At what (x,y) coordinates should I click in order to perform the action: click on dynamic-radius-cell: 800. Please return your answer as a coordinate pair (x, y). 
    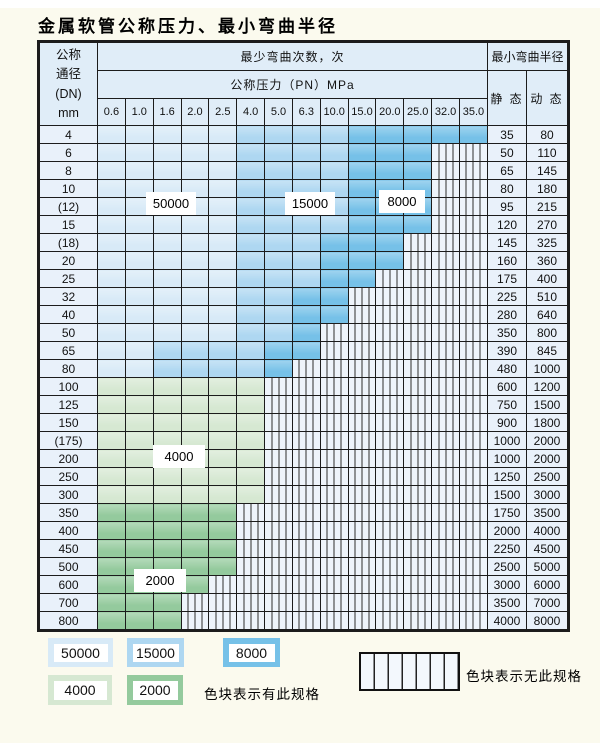
    Looking at the image, I should click on (547, 332).